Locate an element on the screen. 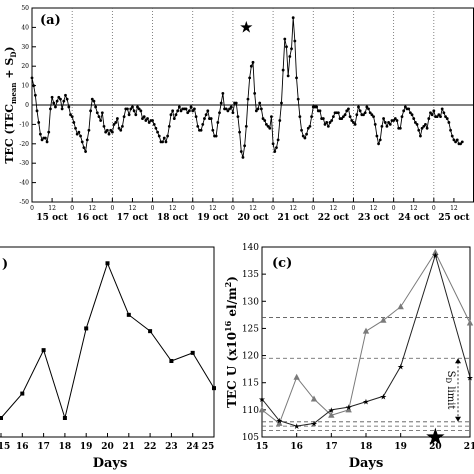 This screenshot has width=474, height=474. panel-a-label: (a) is located at coordinates (50, 20).